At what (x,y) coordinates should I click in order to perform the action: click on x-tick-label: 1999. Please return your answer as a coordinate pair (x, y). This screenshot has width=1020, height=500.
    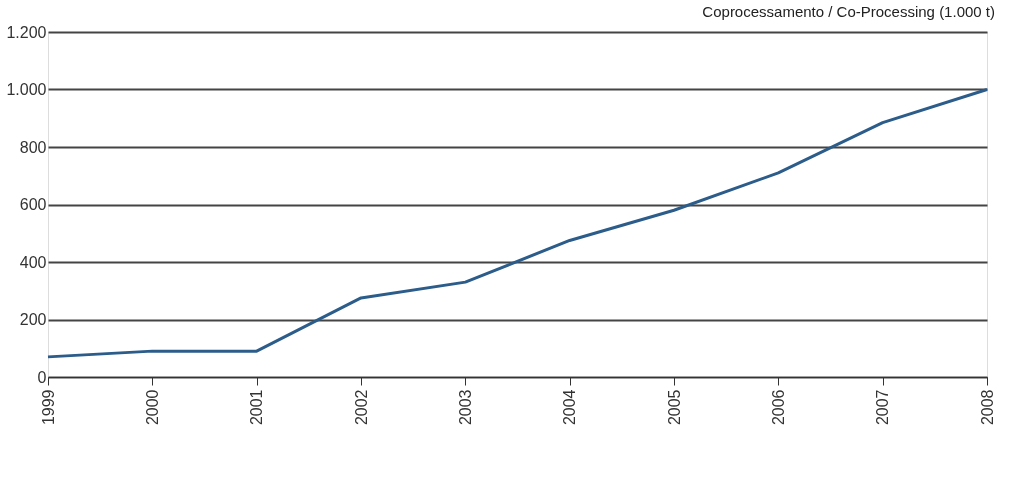
    Looking at the image, I should click on (48, 407).